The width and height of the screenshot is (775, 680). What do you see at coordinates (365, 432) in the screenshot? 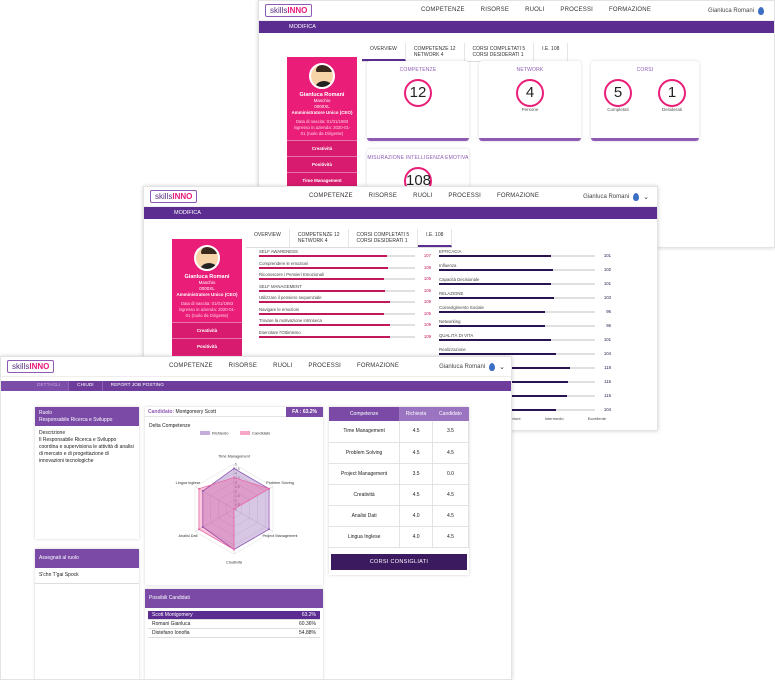
I see `competenza-name: Time Management` at bounding box center [365, 432].